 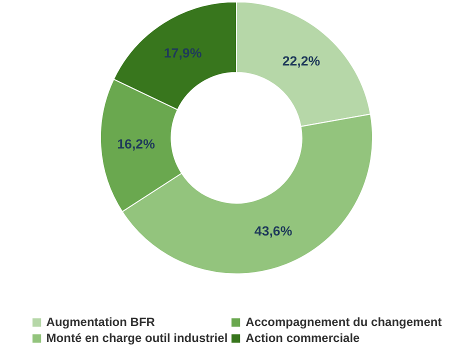 What do you see at coordinates (137, 338) in the screenshot?
I see `legend-label: Monté en charge outil industriel` at bounding box center [137, 338].